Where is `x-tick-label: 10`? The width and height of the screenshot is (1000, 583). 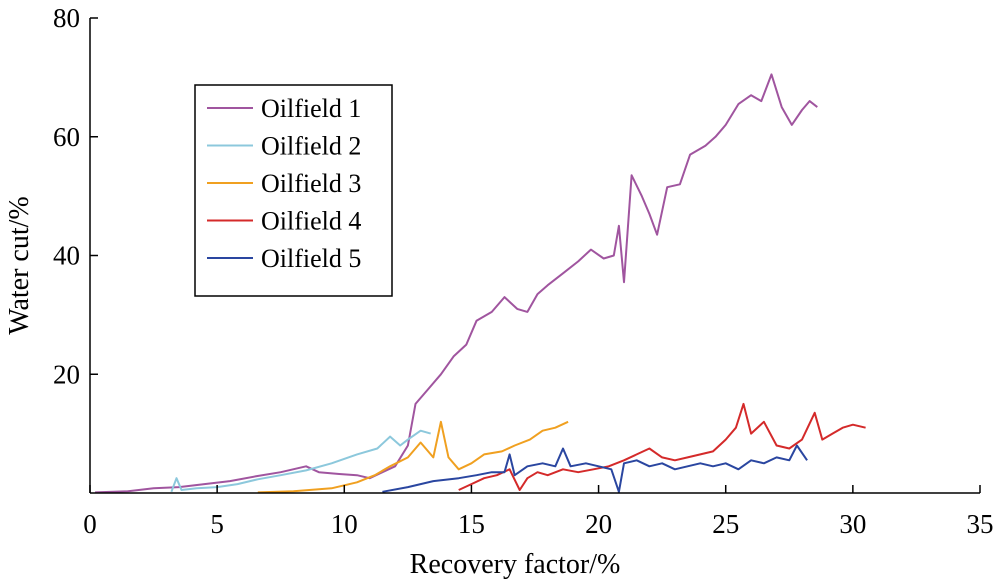
x-tick-label: 10 is located at coordinates (344, 524).